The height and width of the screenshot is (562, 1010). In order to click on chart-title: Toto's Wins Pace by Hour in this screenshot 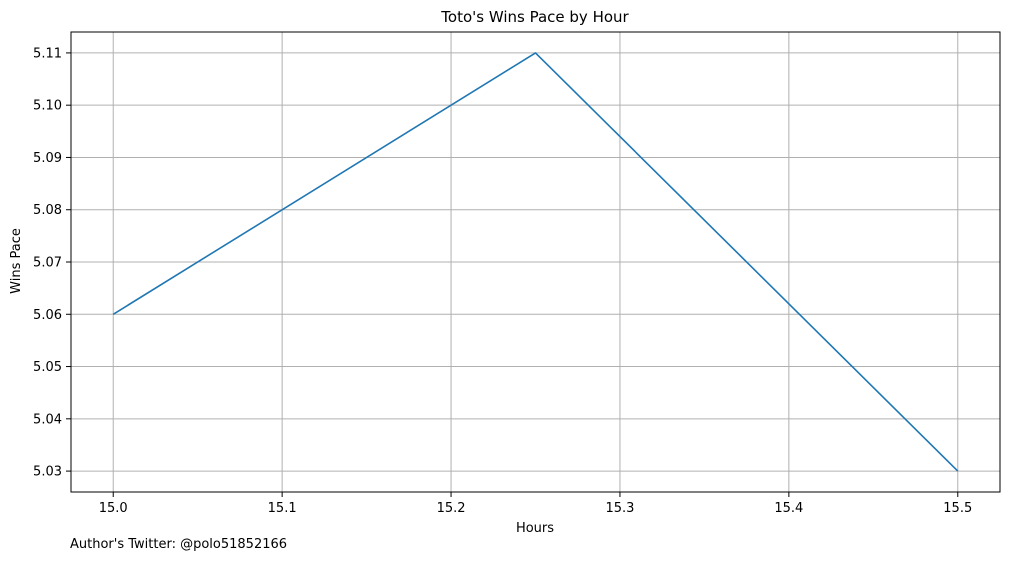, I will do `click(534, 17)`.